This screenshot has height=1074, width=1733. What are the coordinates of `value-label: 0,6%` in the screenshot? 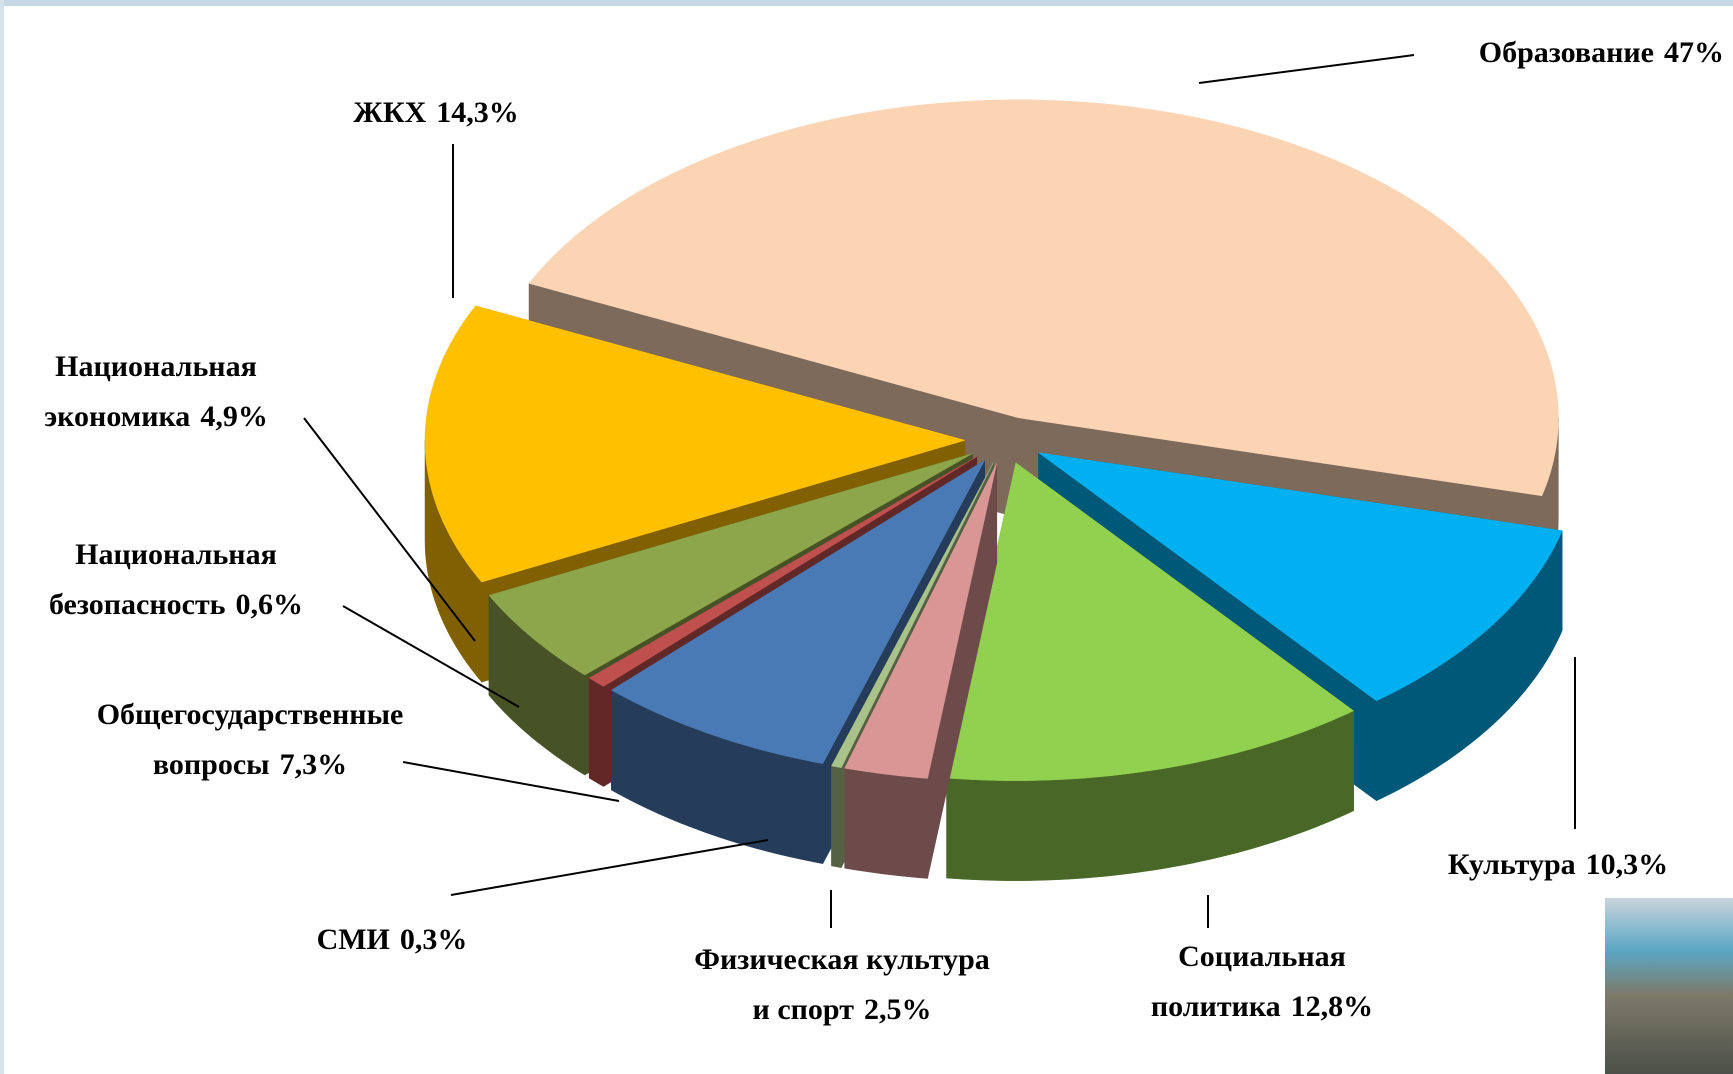 It's located at (269, 604).